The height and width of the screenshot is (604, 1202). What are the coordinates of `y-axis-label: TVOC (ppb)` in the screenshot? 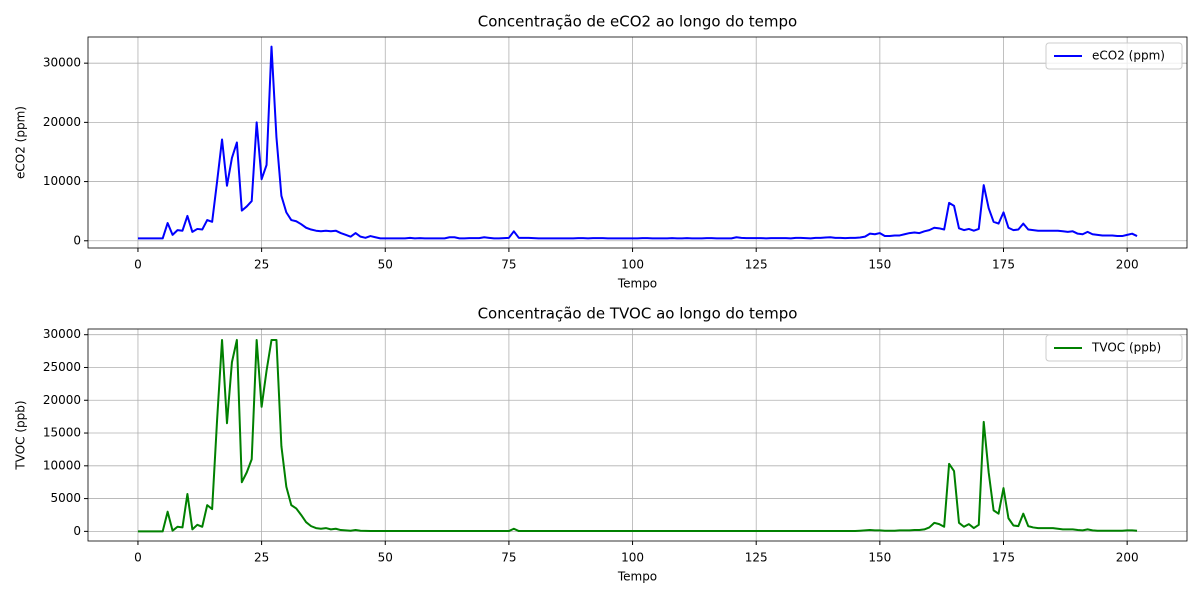 It's located at (21, 435).